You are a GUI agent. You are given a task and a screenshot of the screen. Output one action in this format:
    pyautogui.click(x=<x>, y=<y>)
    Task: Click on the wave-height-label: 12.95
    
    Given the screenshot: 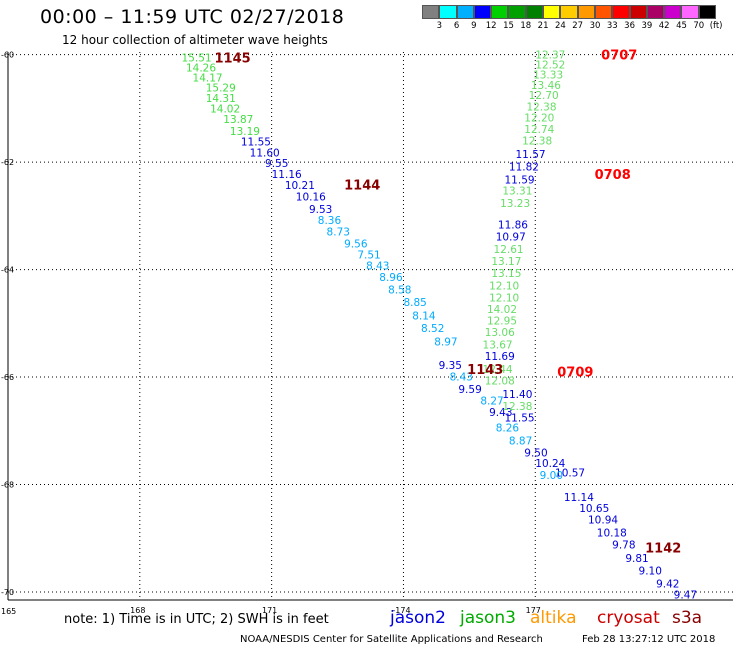 What is the action you would take?
    pyautogui.click(x=502, y=322)
    